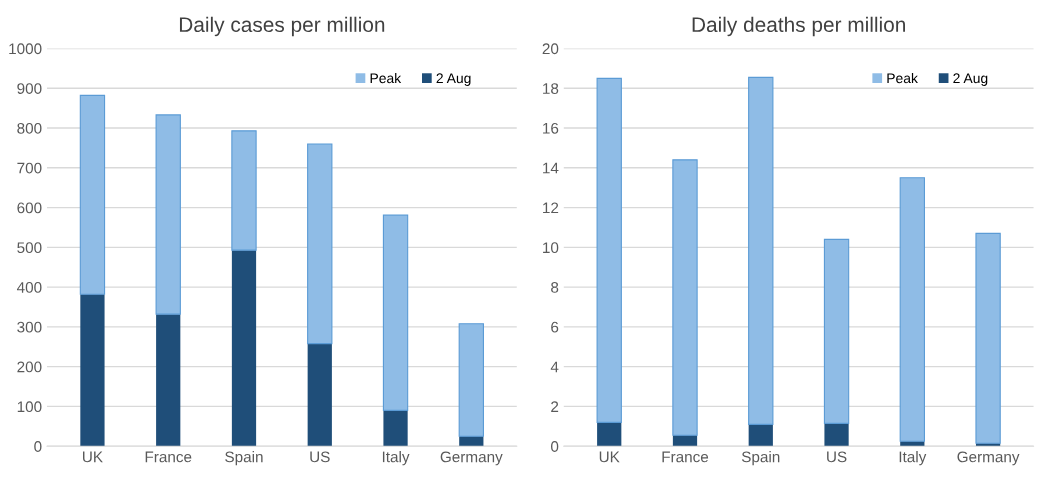 The height and width of the screenshot is (485, 1044). What do you see at coordinates (29, 367) in the screenshot?
I see `y-tick-label: 200` at bounding box center [29, 367].